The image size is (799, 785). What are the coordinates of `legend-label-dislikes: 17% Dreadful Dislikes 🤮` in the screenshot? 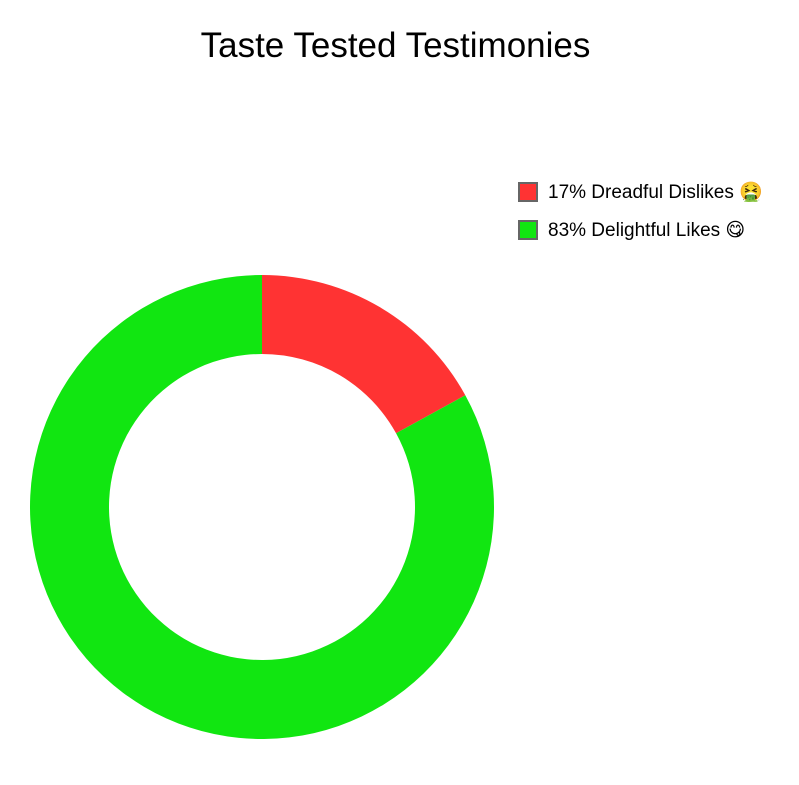 It's located at (655, 192).